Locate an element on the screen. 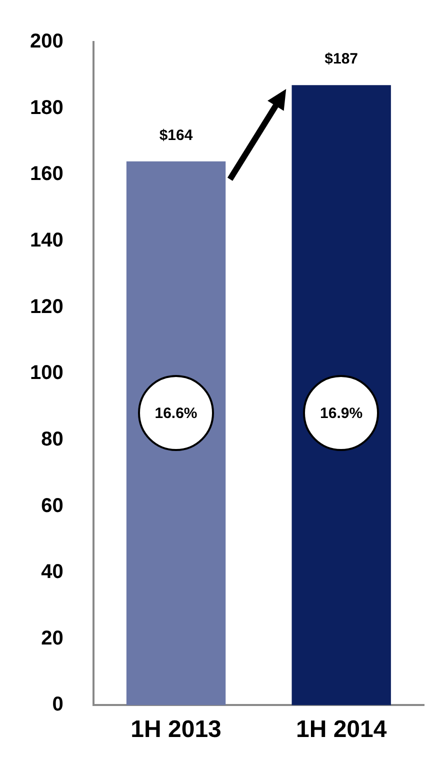 The width and height of the screenshot is (442, 764). x-tick-label: 1H 2014 is located at coordinates (342, 730).